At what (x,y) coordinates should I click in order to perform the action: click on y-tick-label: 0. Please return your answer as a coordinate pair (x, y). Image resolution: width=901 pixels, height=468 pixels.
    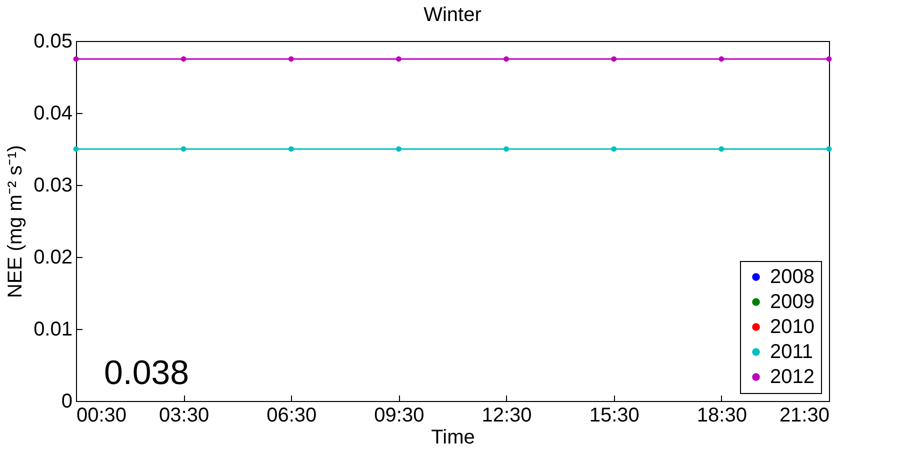
    Looking at the image, I should click on (66, 401).